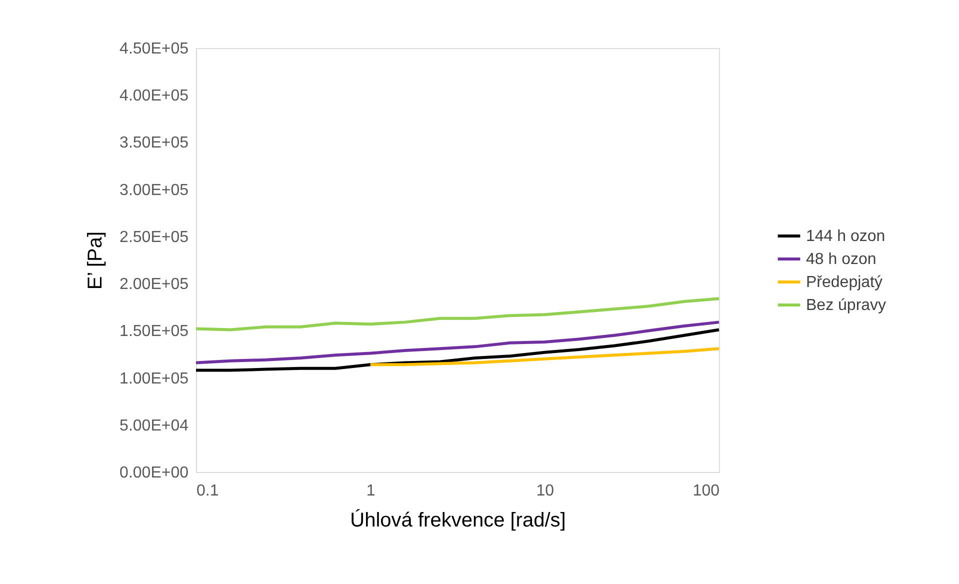 Image resolution: width=959 pixels, height=584 pixels. What do you see at coordinates (706, 491) in the screenshot?
I see `x-tick-label: 100` at bounding box center [706, 491].